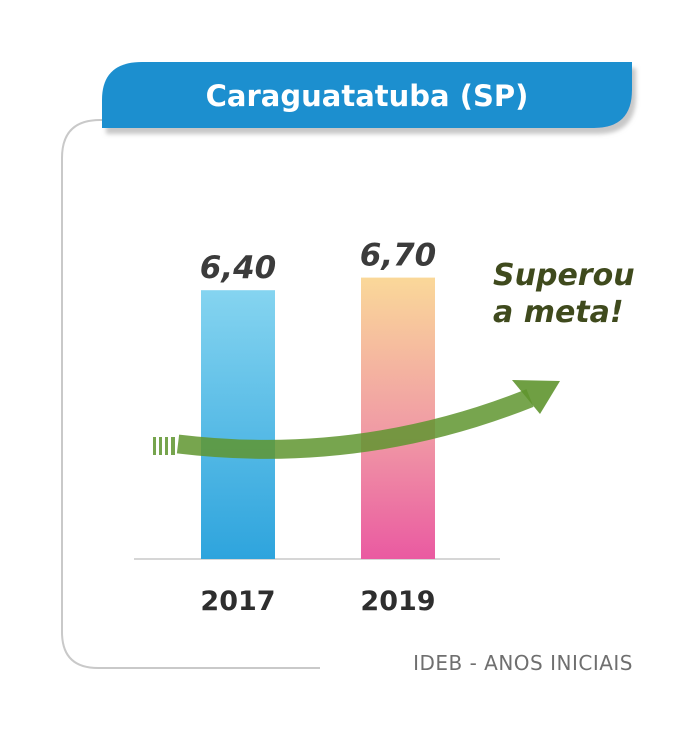 This screenshot has width=698, height=738. Describe the element at coordinates (398, 418) in the screenshot. I see `bar-2019` at that location.